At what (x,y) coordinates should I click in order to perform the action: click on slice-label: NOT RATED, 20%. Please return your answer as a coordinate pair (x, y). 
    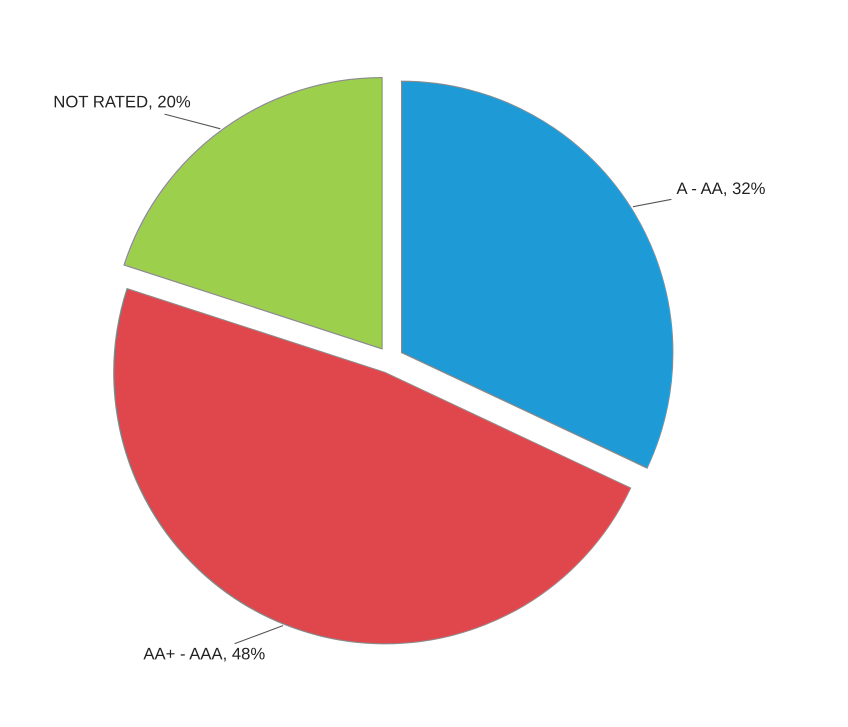
    Looking at the image, I should click on (122, 103).